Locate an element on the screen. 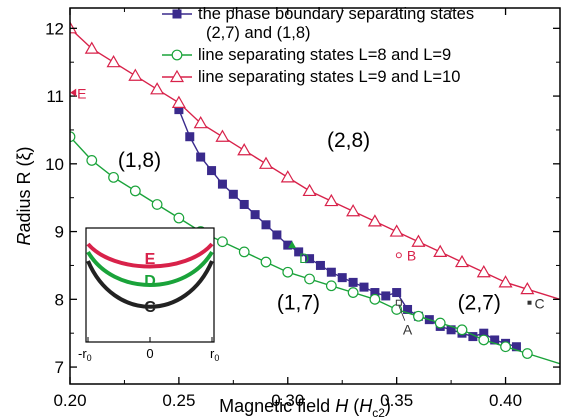  point-label: A is located at coordinates (408, 330).